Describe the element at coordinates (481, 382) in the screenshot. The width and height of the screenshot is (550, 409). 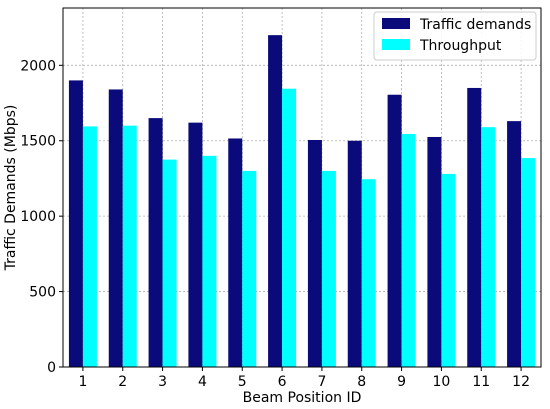
I see `x-tick-label: 11` at that location.